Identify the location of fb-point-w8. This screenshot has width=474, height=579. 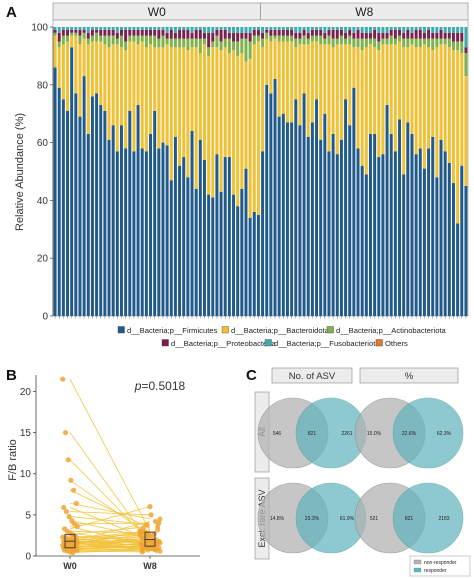
(159, 541).